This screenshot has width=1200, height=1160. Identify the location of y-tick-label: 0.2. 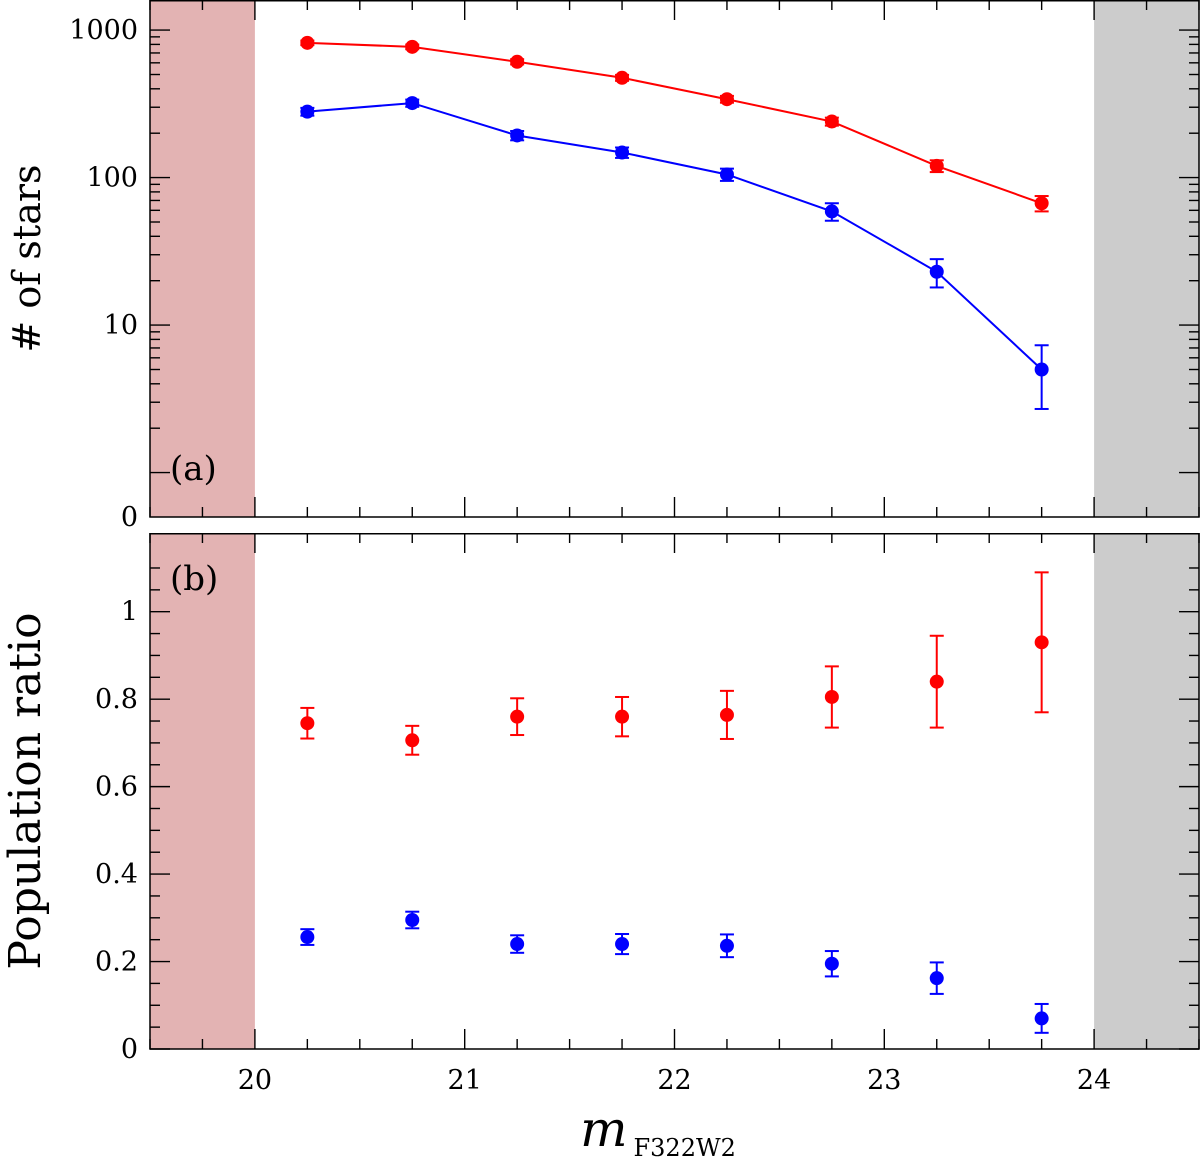
(116, 962).